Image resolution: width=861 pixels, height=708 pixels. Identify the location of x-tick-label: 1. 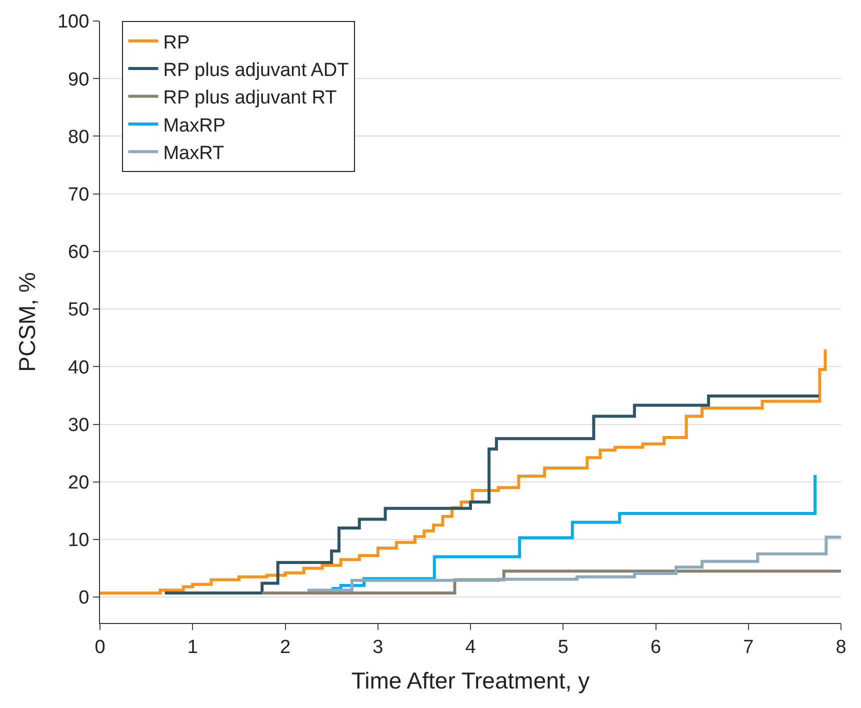
(192, 647).